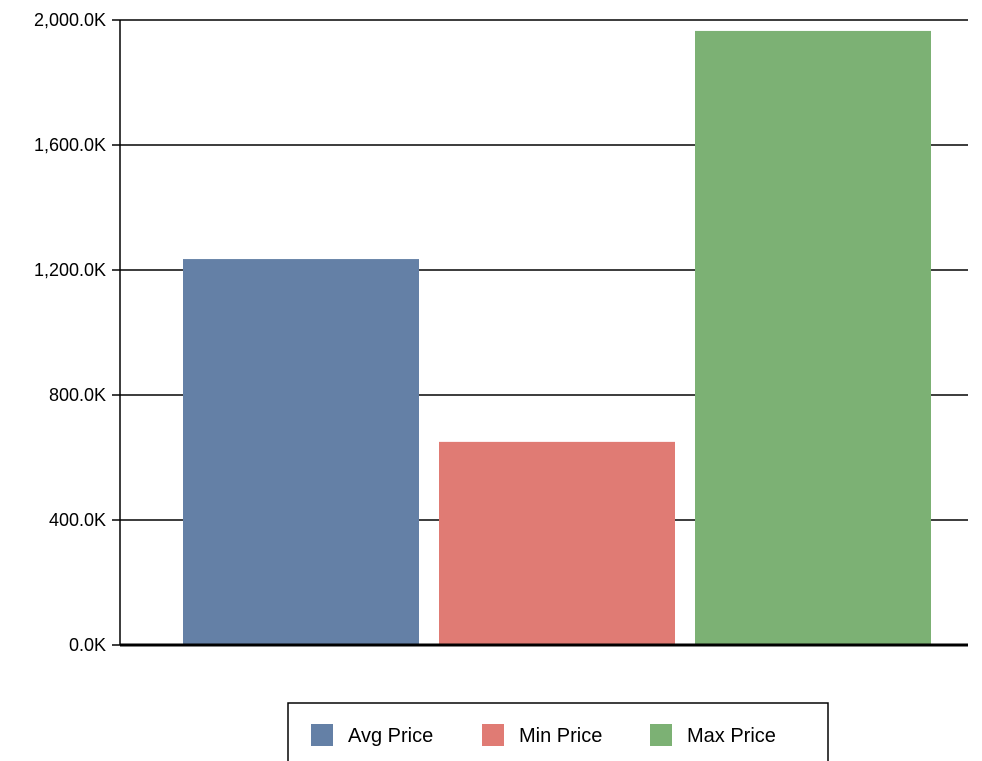  I want to click on y-tick-label: 400.0K, so click(77, 520).